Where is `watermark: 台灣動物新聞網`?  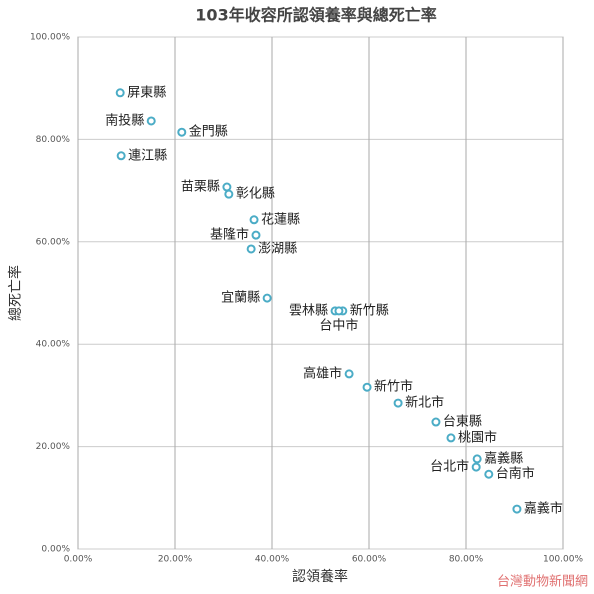 watermark: 台灣動物新聞網 is located at coordinates (542, 582).